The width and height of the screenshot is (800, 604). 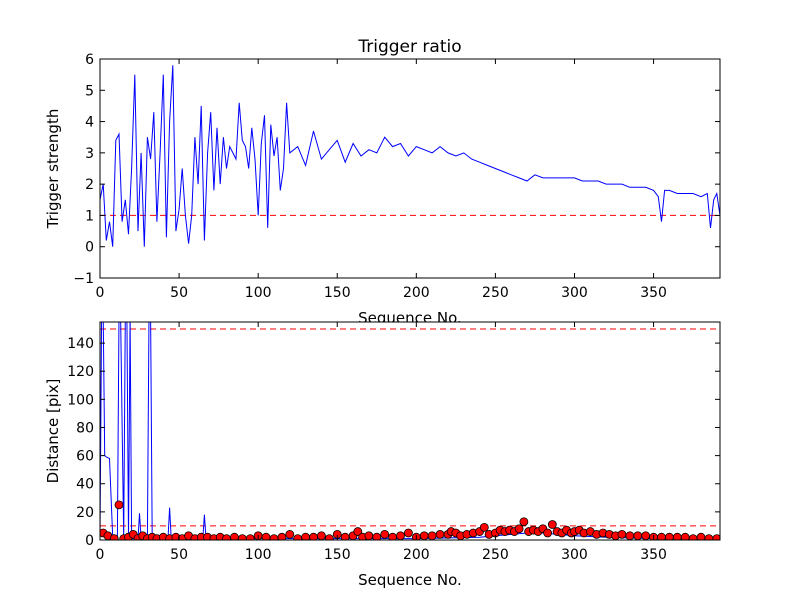 I want to click on y-tick-label: 2, so click(x=89, y=185).